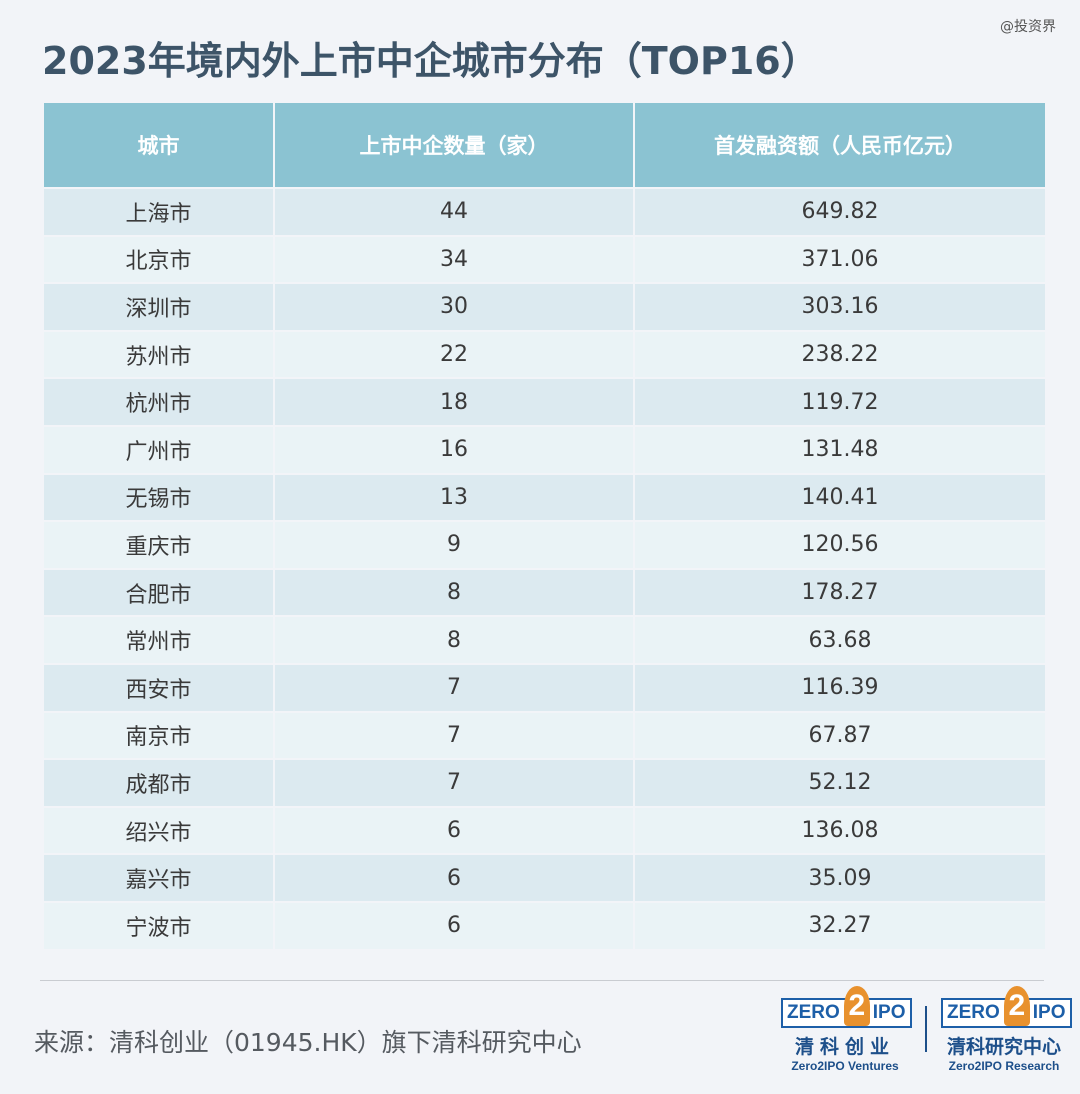 Image resolution: width=1080 pixels, height=1094 pixels. I want to click on table-row: 苏州市 22 238.22, so click(544, 355).